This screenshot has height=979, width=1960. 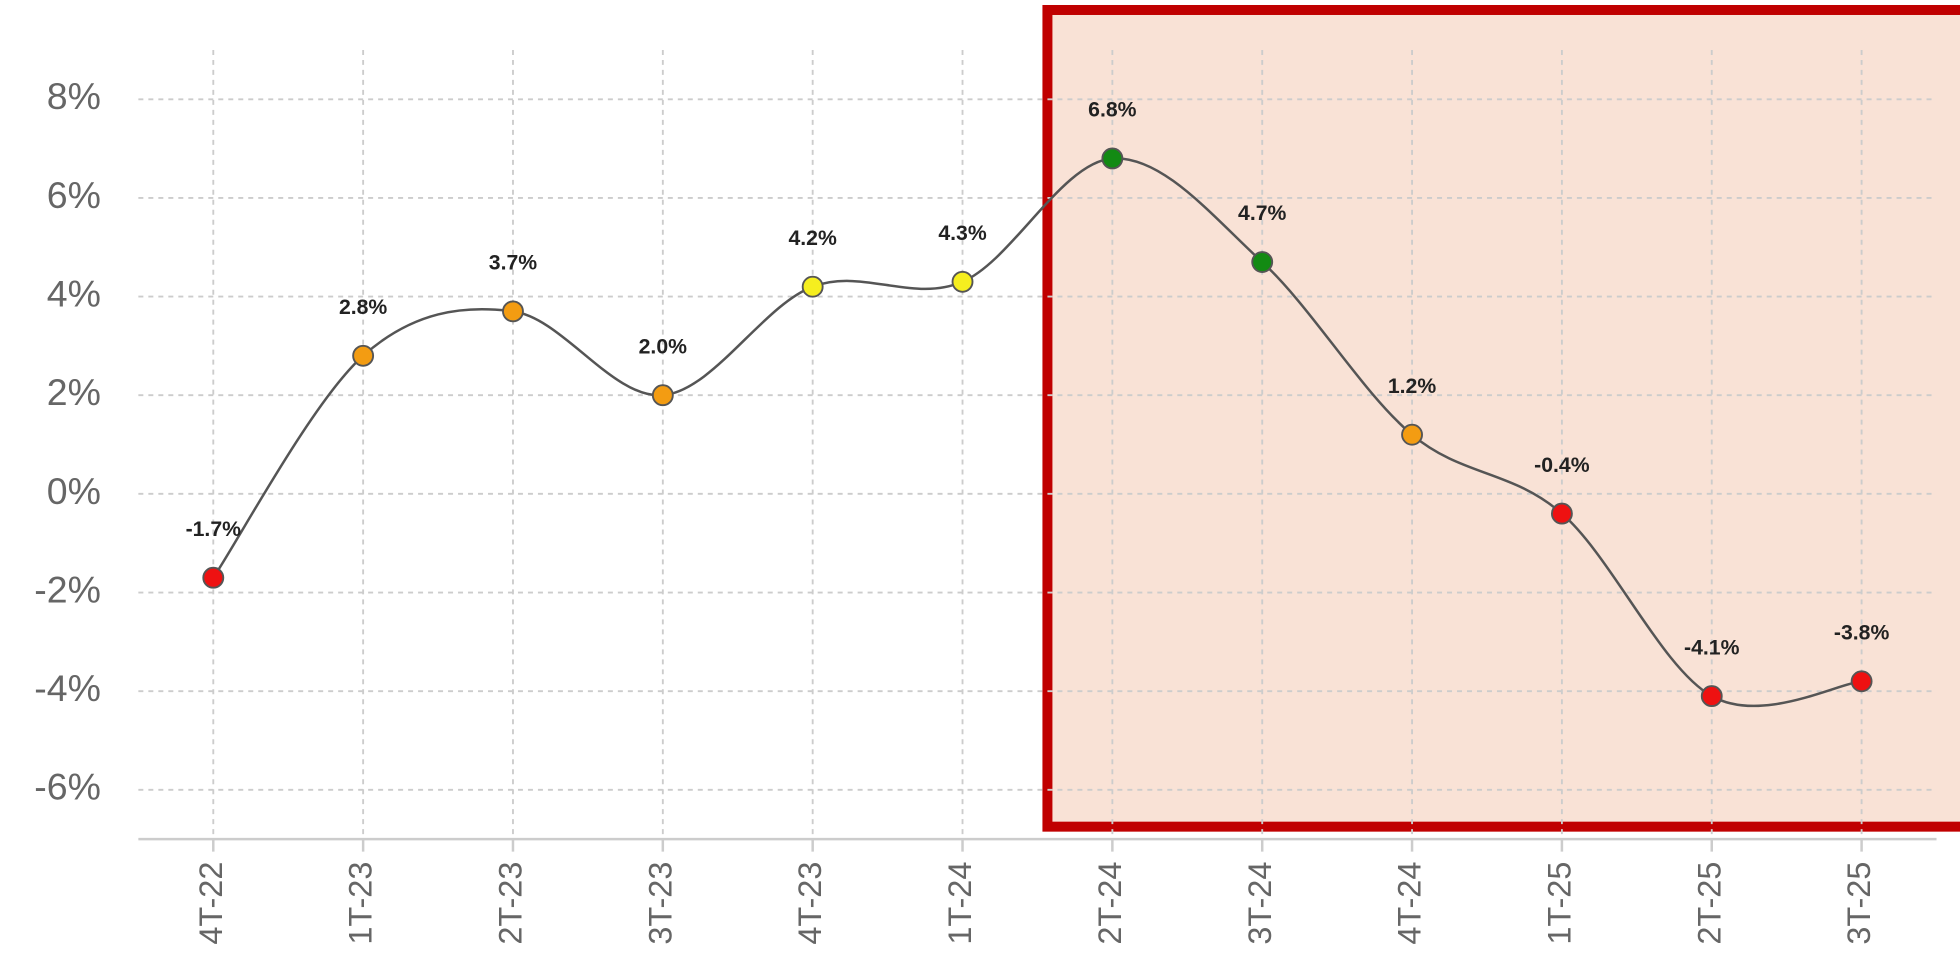 What do you see at coordinates (1410, 903) in the screenshot?
I see `x-tick-label: 4T-24` at bounding box center [1410, 903].